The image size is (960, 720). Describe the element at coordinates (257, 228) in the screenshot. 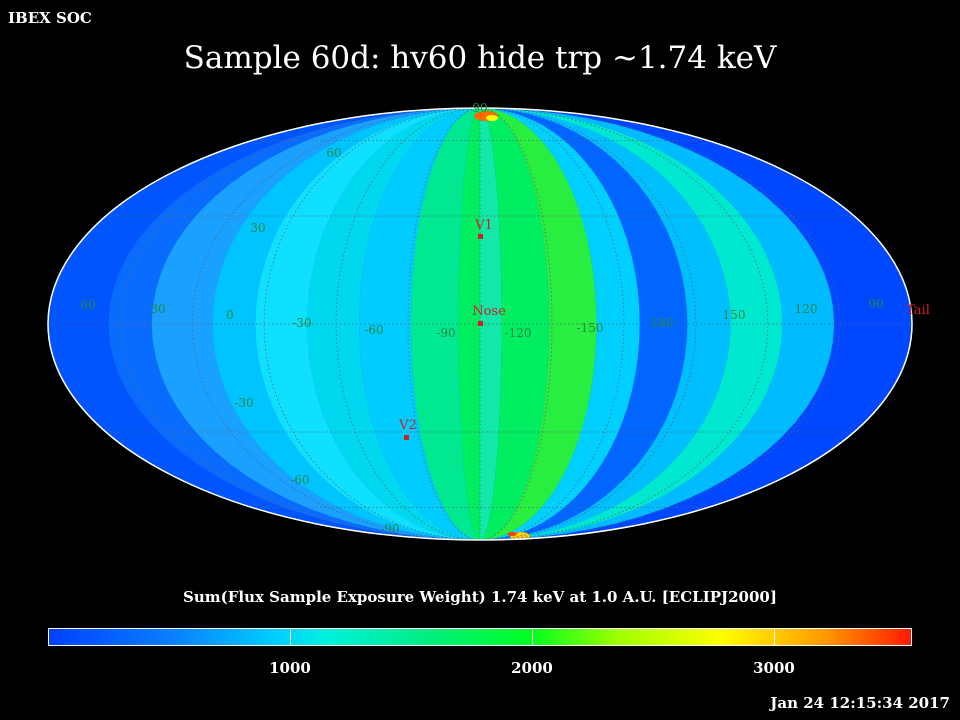

I see `lat-label-30: 30` at that location.